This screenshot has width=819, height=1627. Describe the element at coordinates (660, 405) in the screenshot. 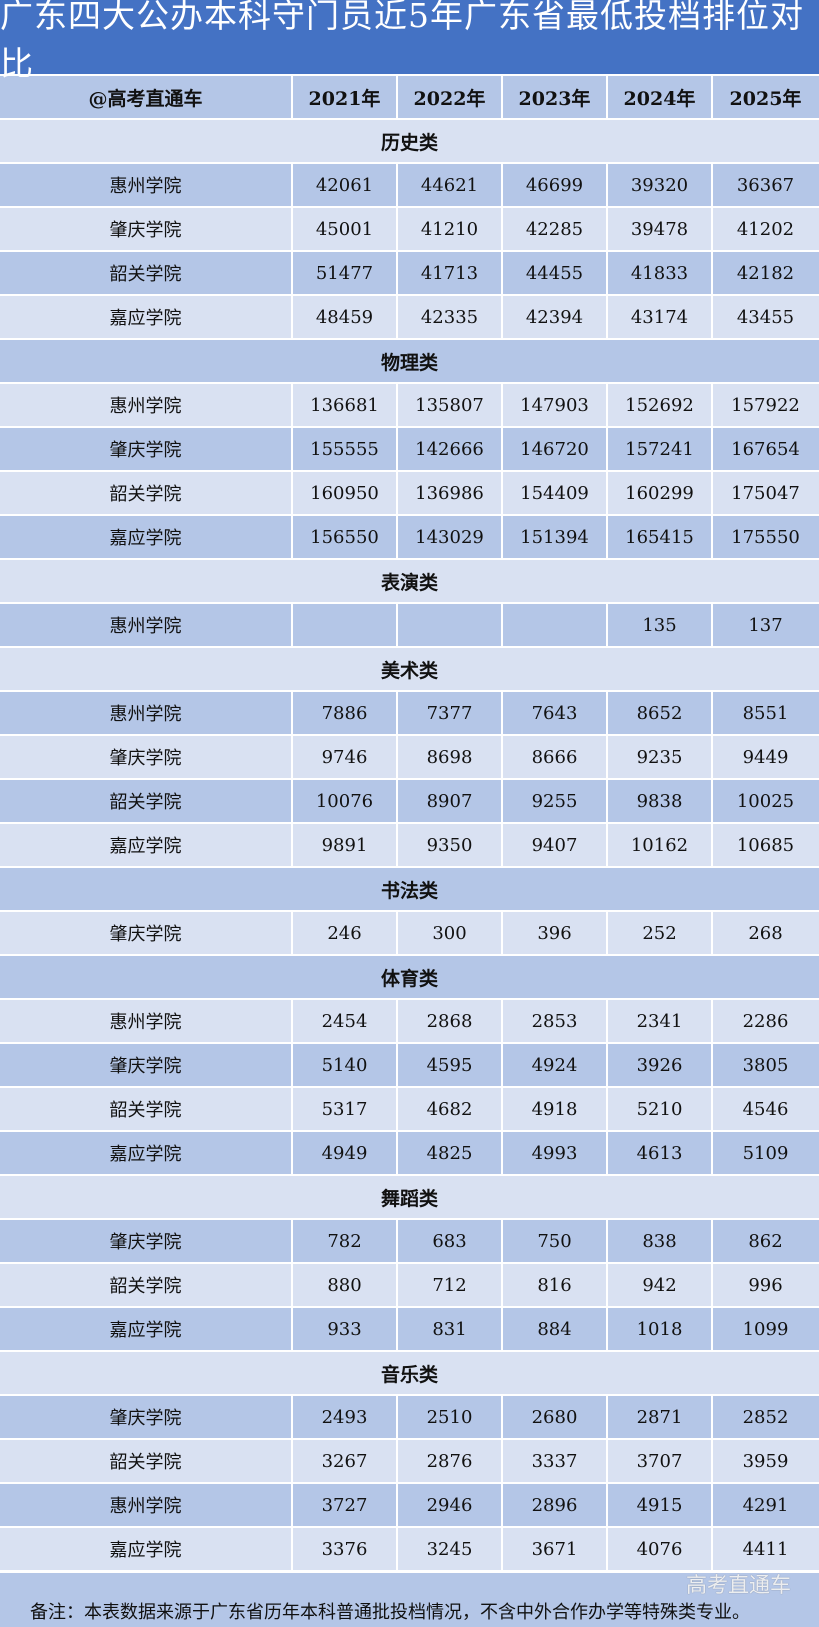

I see `rank-value: 152692` at that location.